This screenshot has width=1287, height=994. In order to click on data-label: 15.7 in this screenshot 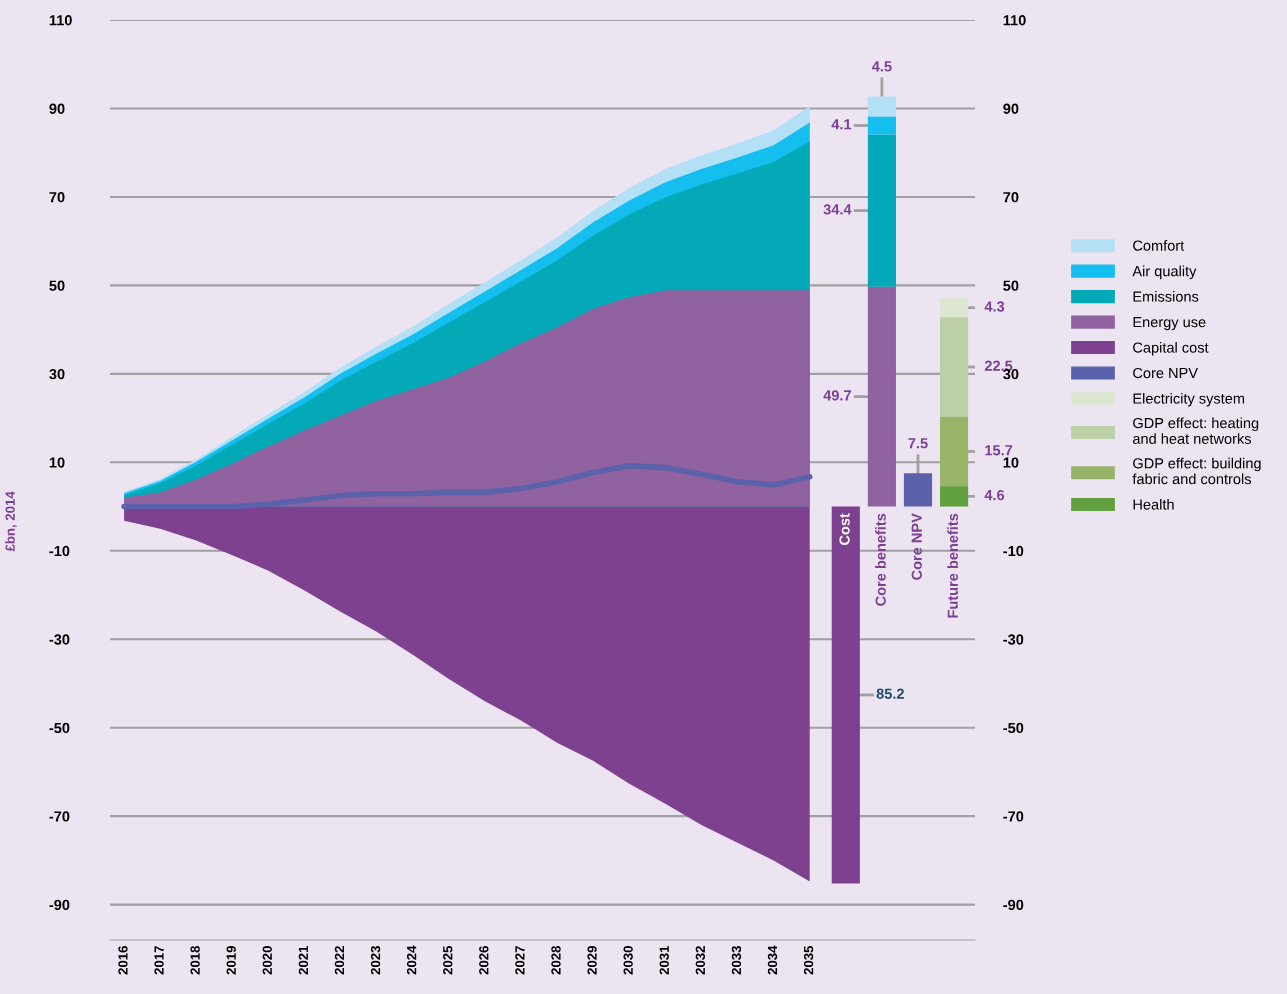, I will do `click(999, 450)`.